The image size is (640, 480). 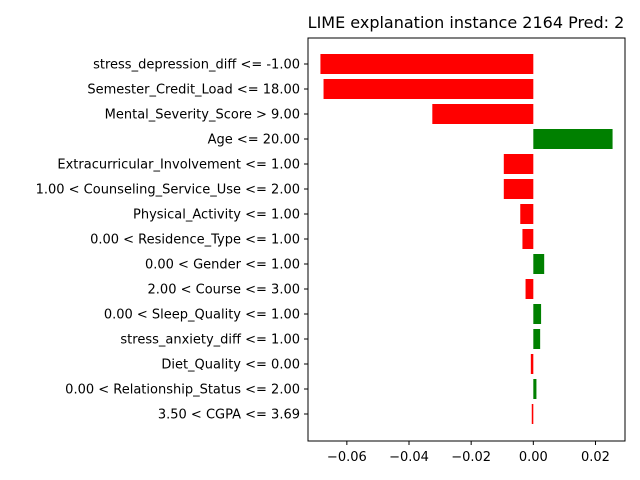 What do you see at coordinates (210, 340) in the screenshot?
I see `y-tick-label: stress_anxiety_diff <= 1.00` at bounding box center [210, 340].